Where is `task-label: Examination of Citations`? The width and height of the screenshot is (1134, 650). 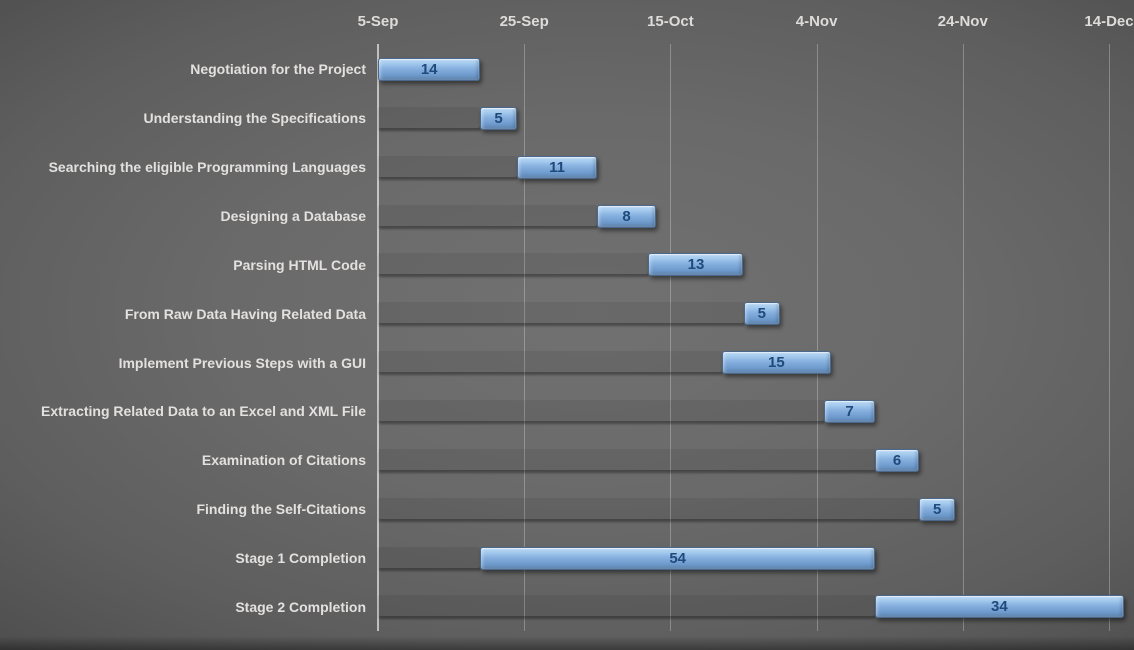
task-label: Examination of Citations is located at coordinates (283, 460).